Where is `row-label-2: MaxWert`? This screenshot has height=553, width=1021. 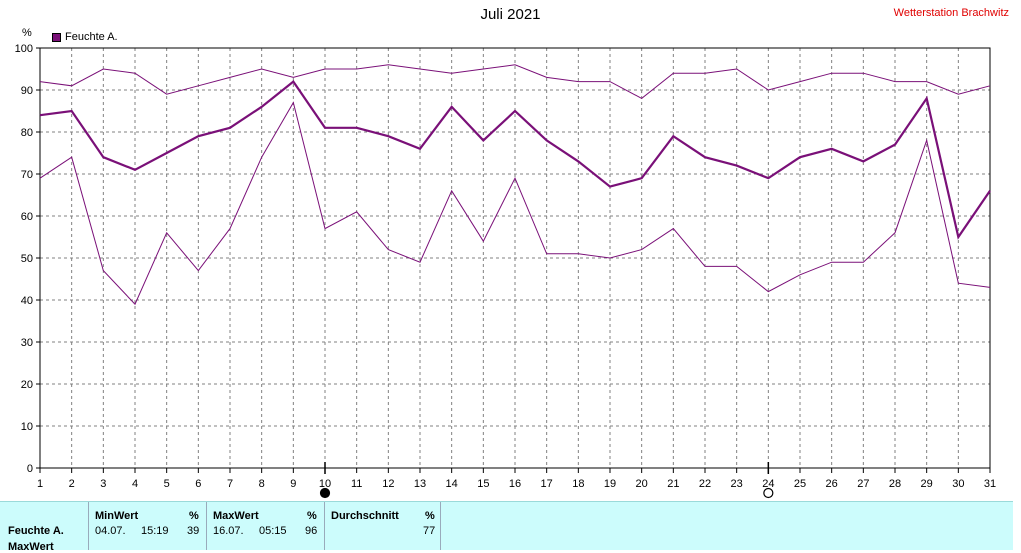
row-label-2: MaxWert is located at coordinates (31, 547).